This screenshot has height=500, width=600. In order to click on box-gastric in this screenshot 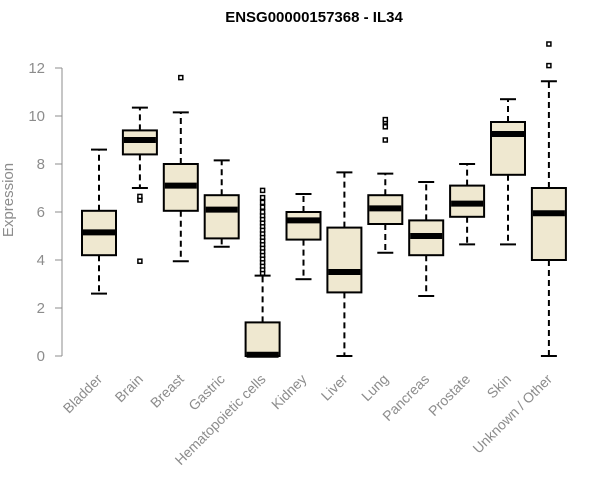, I will do `click(221, 203)`.